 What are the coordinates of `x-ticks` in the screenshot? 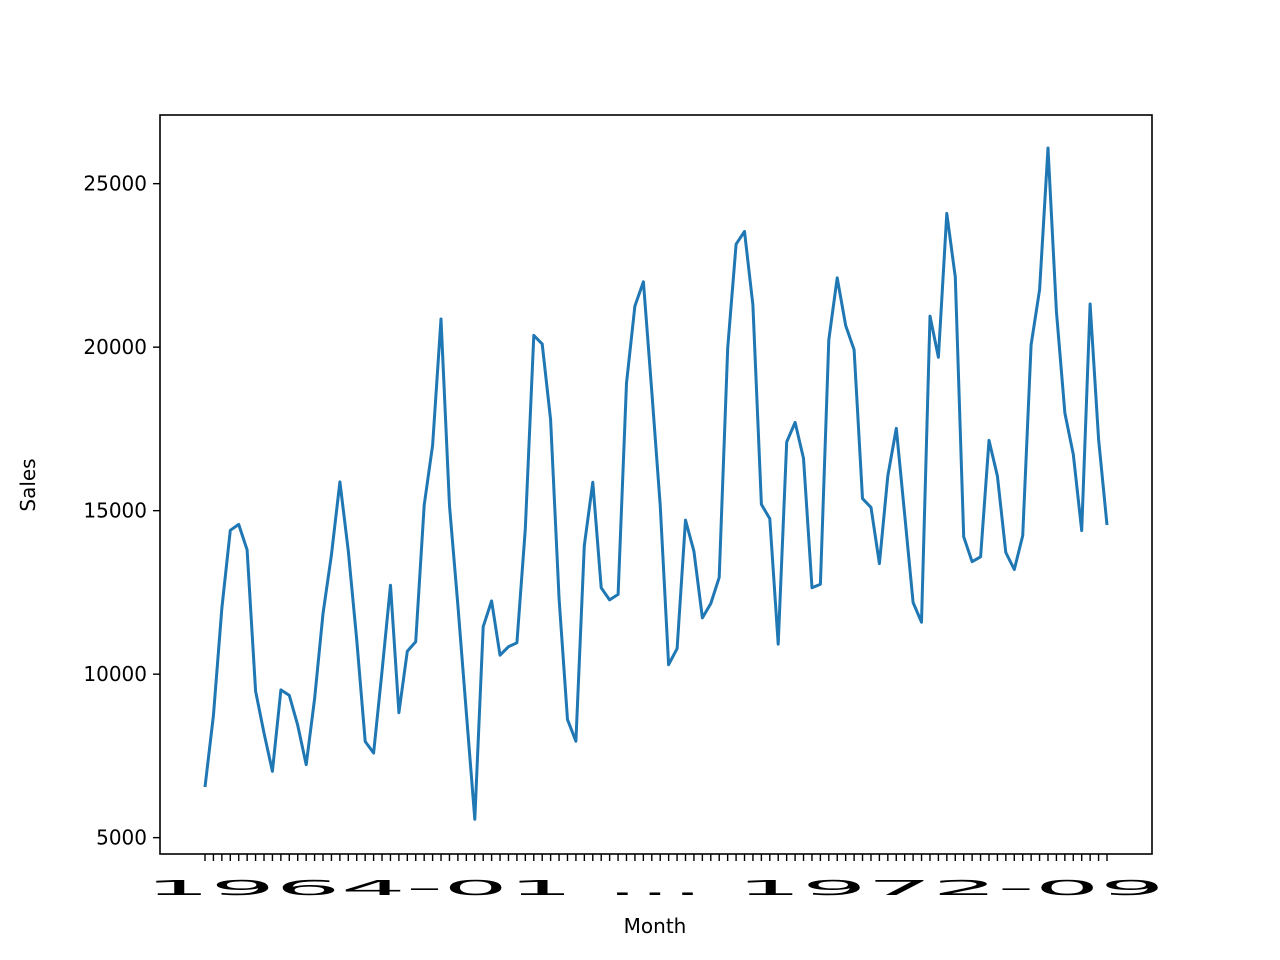 It's located at (656, 857).